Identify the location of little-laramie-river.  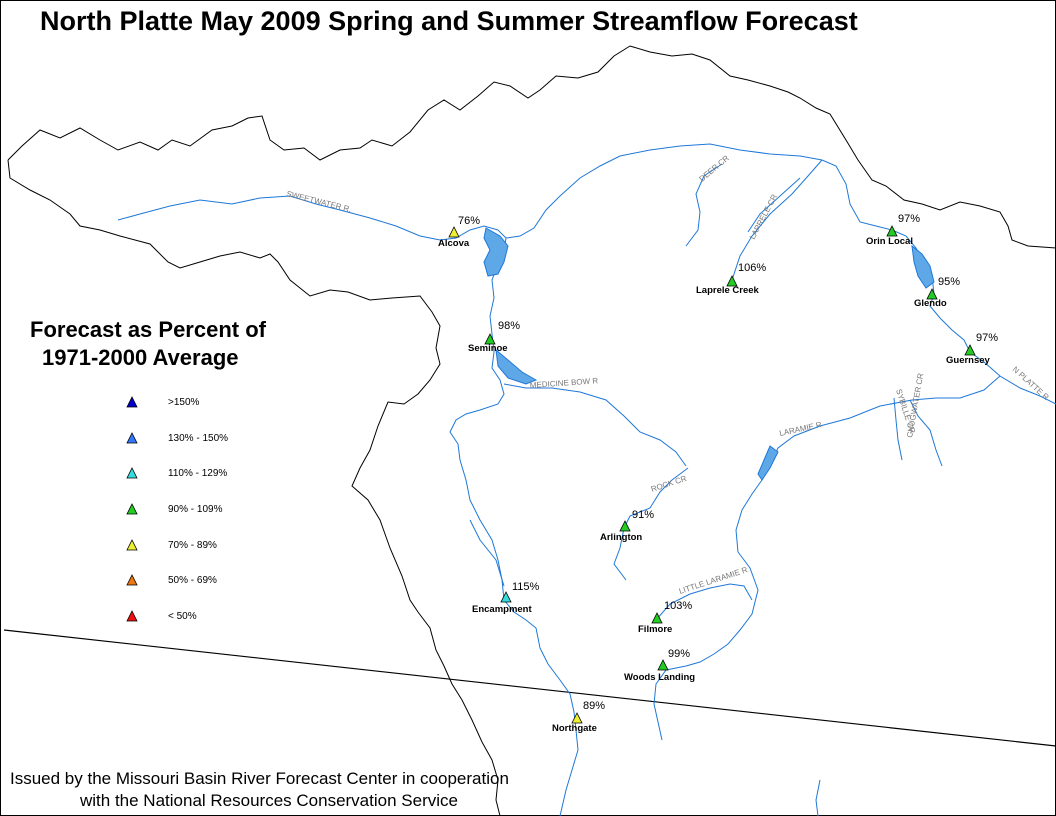
(704, 602).